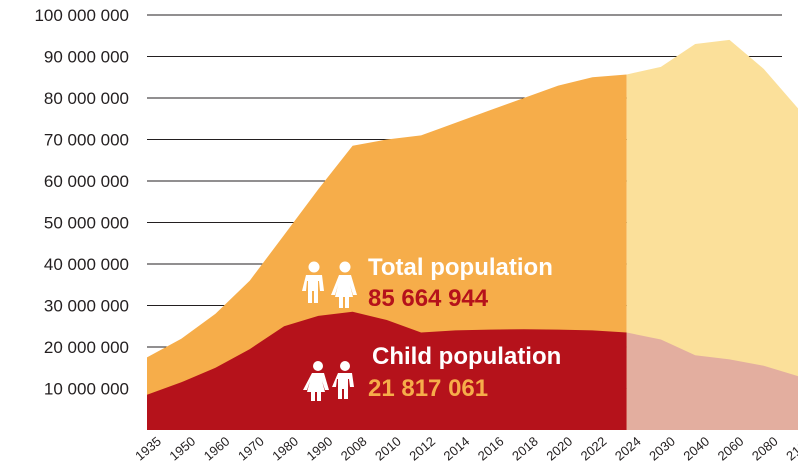  I want to click on x-tick-label: 2100, so click(790, 449).